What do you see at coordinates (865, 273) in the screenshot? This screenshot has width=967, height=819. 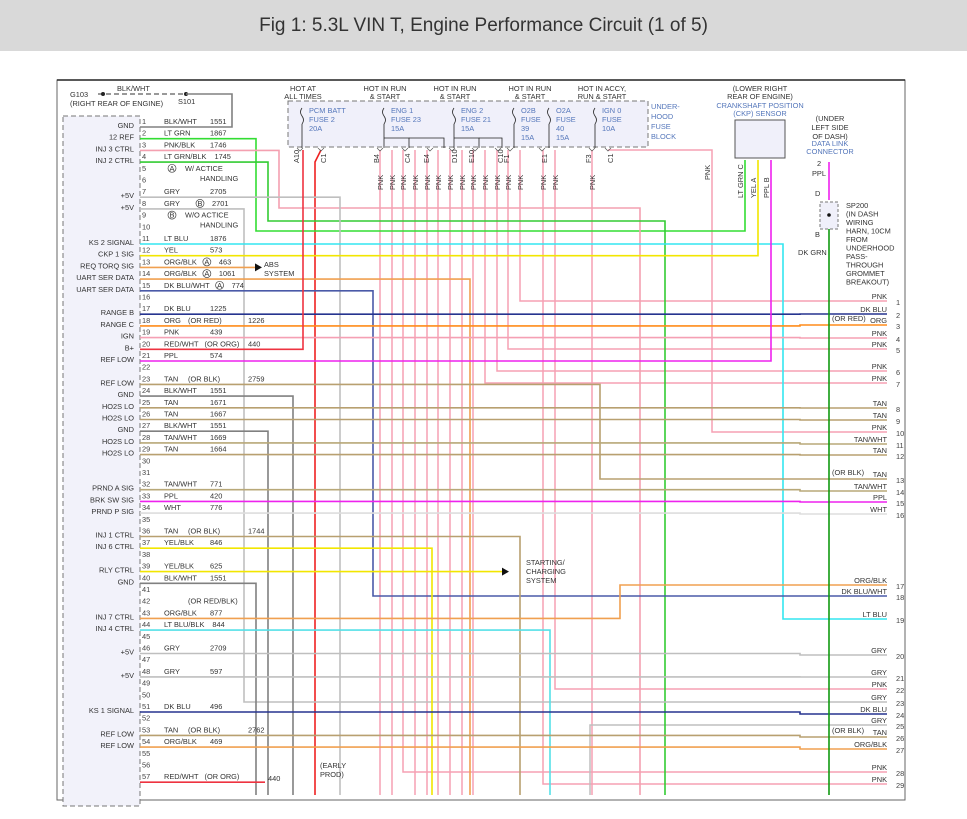 I see `splice-description: GROMMET` at bounding box center [865, 273].